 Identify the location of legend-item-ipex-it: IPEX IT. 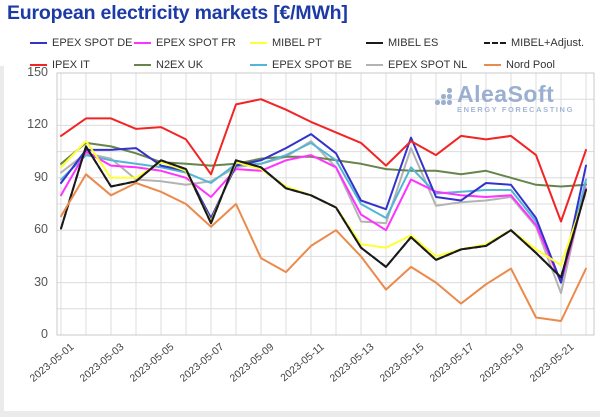
(60, 65).